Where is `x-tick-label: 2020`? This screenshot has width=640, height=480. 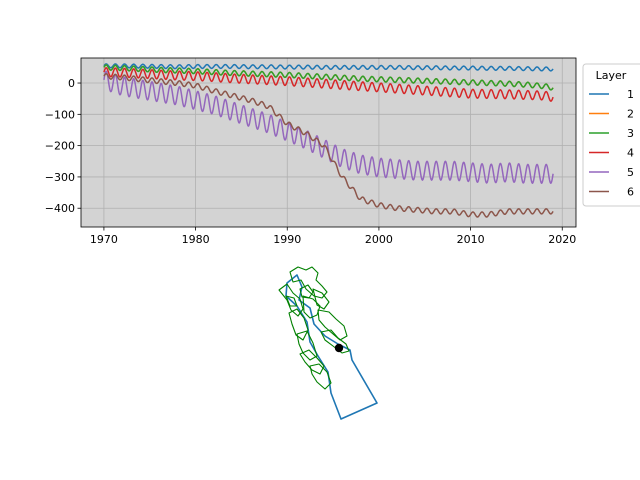 x-tick-label: 2020 is located at coordinates (562, 239).